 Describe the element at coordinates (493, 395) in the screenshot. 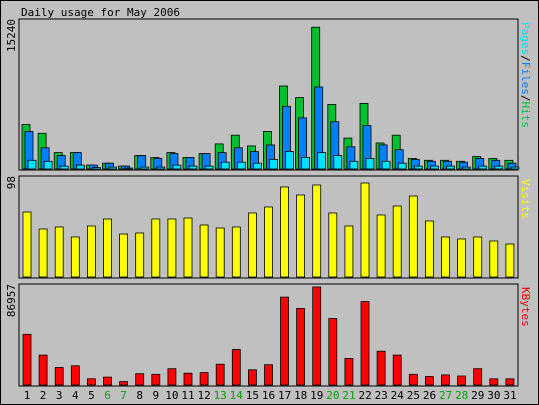

I see `x-tick-label-30: 30` at that location.